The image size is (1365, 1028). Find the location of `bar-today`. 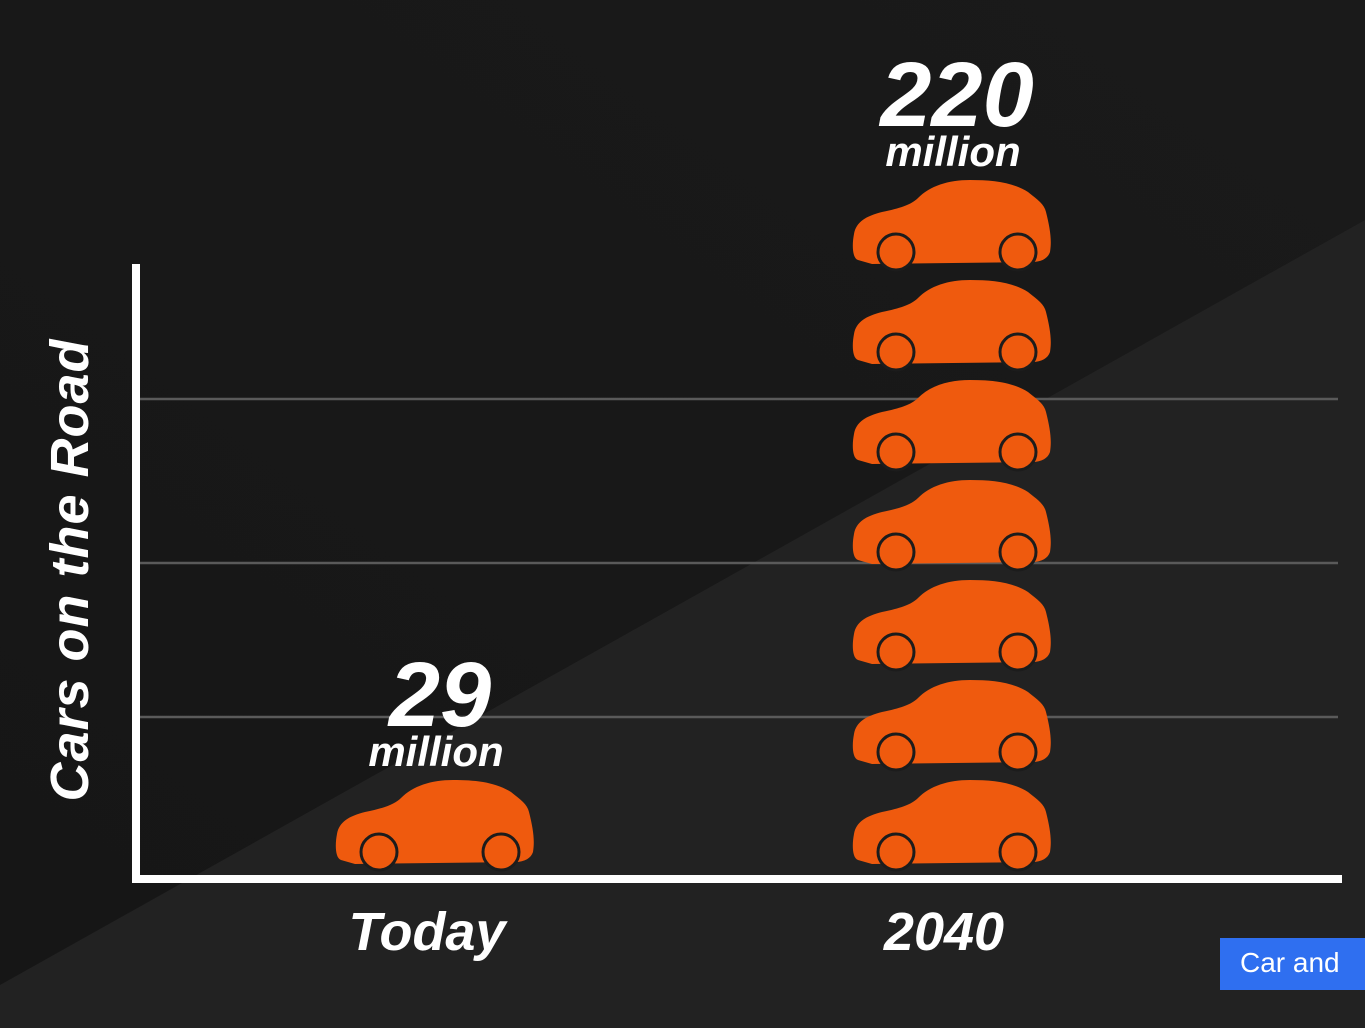

bar-today is located at coordinates (434, 826).